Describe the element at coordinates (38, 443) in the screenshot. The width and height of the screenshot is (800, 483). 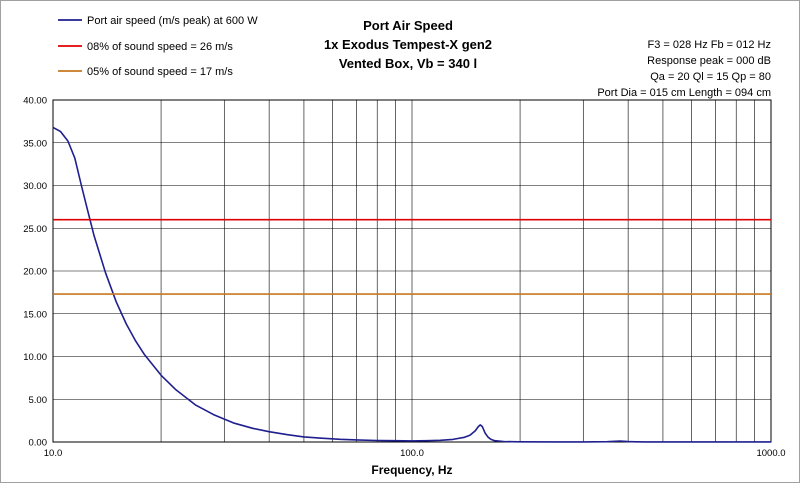
I see `y-tick-label: 0.00` at that location.